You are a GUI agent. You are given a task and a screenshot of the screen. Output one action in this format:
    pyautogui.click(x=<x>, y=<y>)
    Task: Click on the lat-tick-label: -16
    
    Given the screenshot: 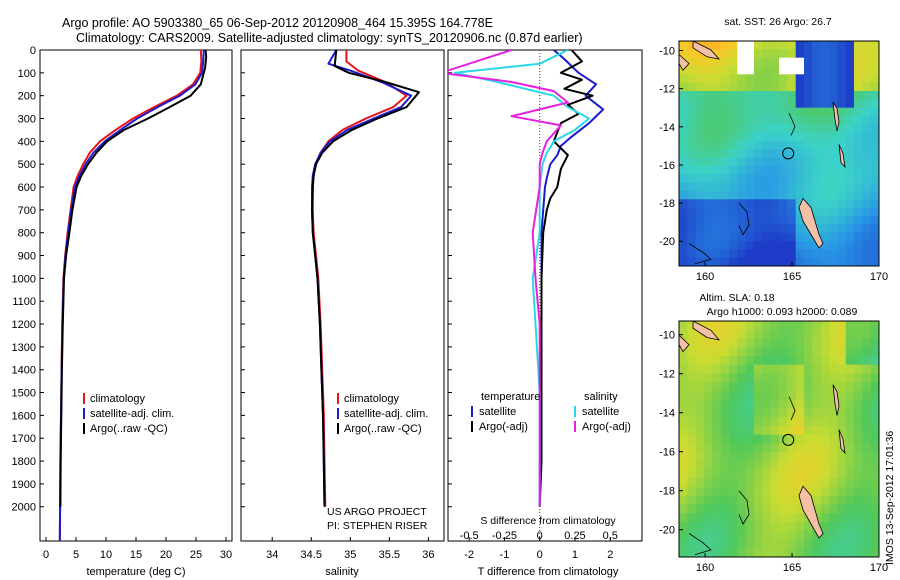 What is the action you would take?
    pyautogui.click(x=667, y=453)
    